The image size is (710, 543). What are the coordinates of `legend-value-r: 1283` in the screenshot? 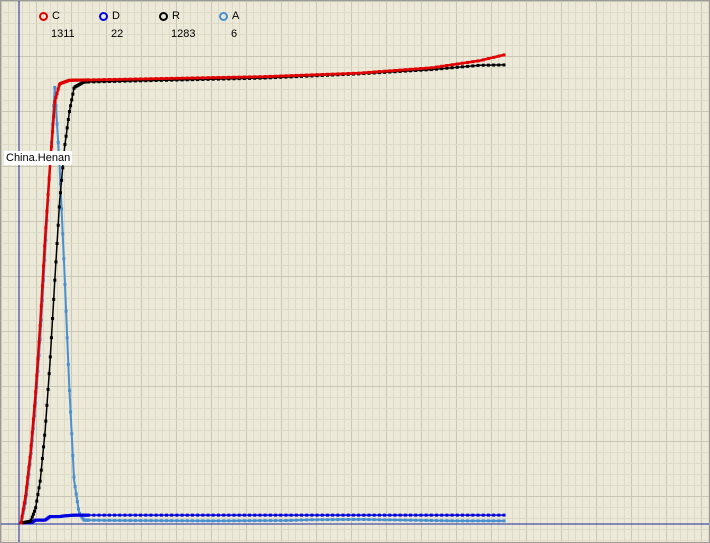 It's located at (183, 34).